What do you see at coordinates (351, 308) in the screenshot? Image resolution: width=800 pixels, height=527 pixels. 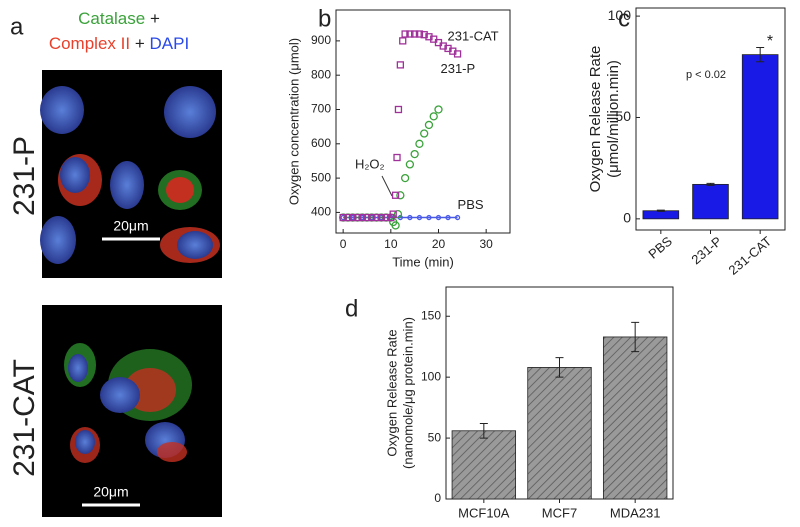 I see `panel-label: d` at bounding box center [351, 308].